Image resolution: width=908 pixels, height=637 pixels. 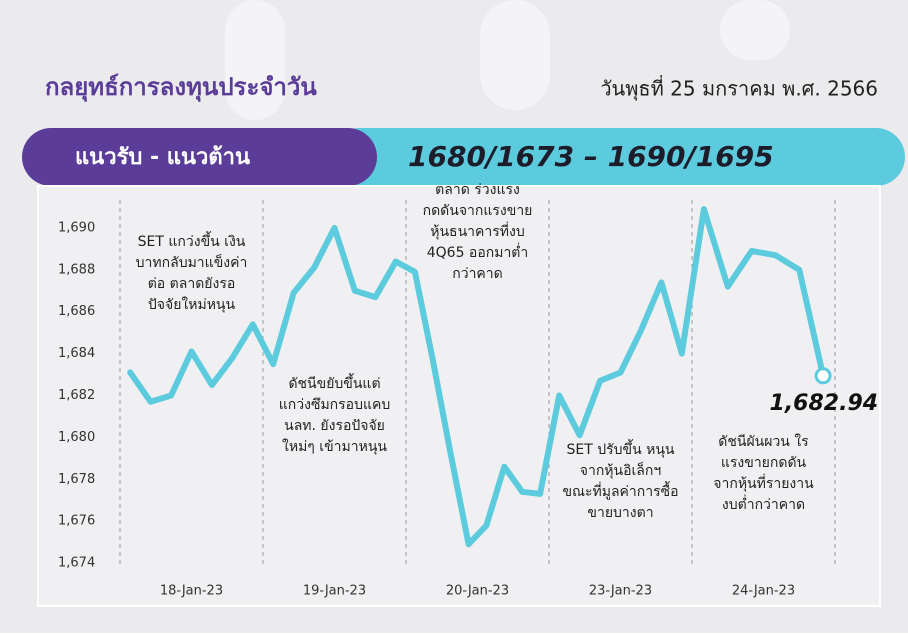 I want to click on annotation: นลท. ยังรอปัจจัย, so click(x=334, y=426).